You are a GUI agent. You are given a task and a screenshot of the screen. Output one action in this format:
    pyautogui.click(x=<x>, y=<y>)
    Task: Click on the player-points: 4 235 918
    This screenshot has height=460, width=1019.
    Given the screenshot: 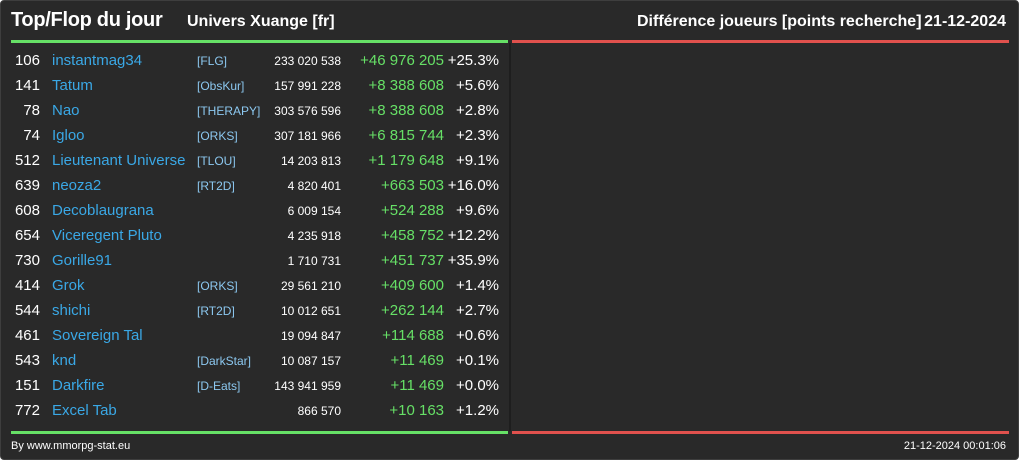 What is the action you would take?
    pyautogui.click(x=314, y=236)
    